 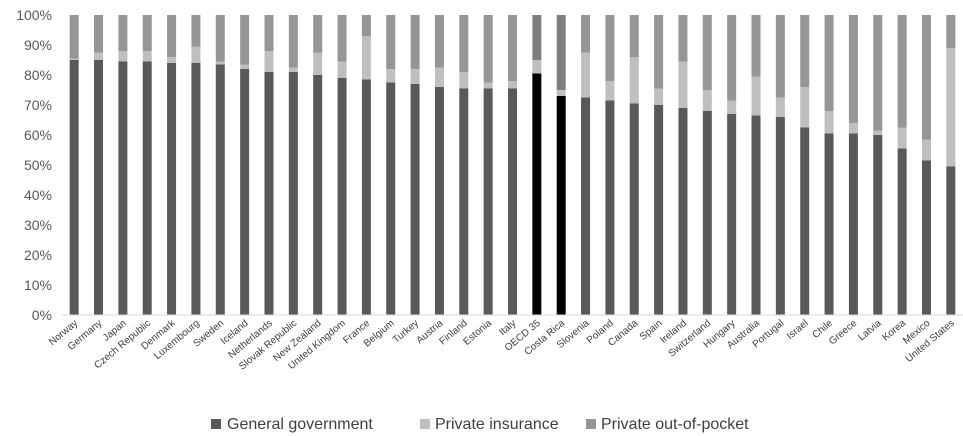 What do you see at coordinates (38, 195) in the screenshot?
I see `y-tick-label: 40%` at bounding box center [38, 195].